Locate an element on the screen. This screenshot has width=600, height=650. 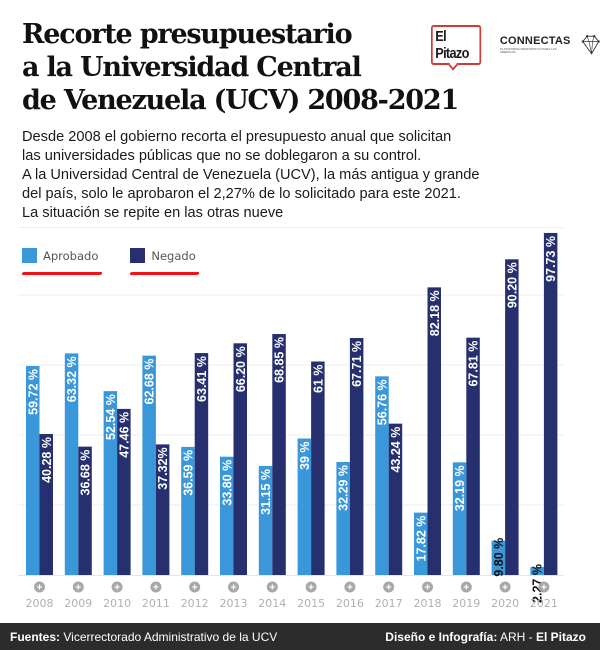
bar-data-label: 61 % is located at coordinates (318, 379).